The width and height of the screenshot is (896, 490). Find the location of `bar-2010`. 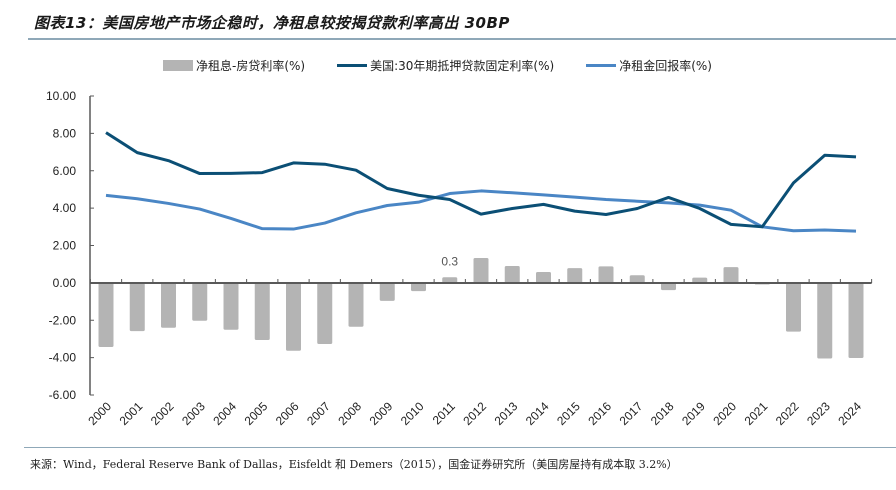

bar-2010 is located at coordinates (418, 287).